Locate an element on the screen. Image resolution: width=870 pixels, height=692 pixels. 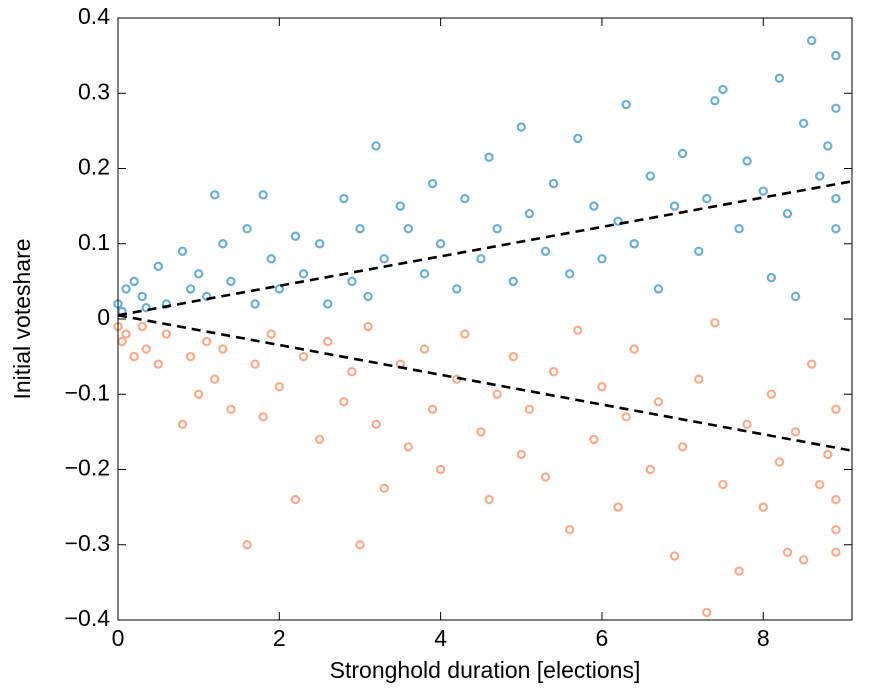
x-tick-label: 8 is located at coordinates (763, 638).